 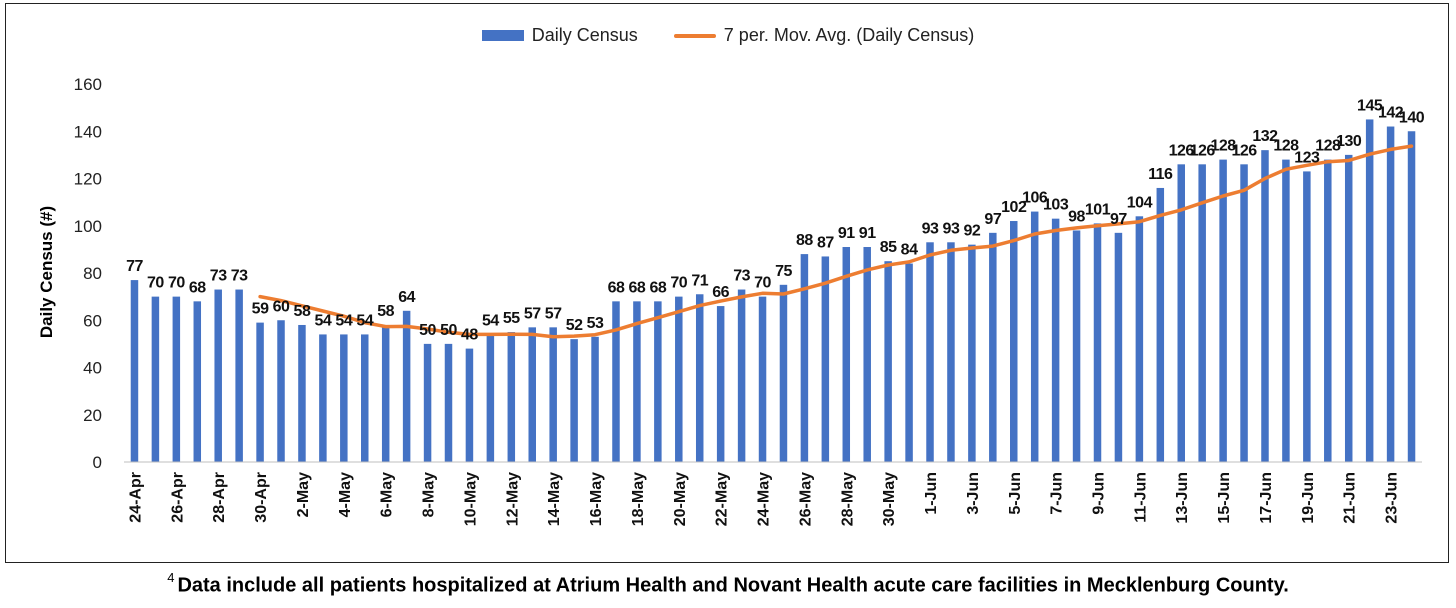 What do you see at coordinates (1392, 498) in the screenshot?
I see `x-tick-label: 23-Jun` at bounding box center [1392, 498].